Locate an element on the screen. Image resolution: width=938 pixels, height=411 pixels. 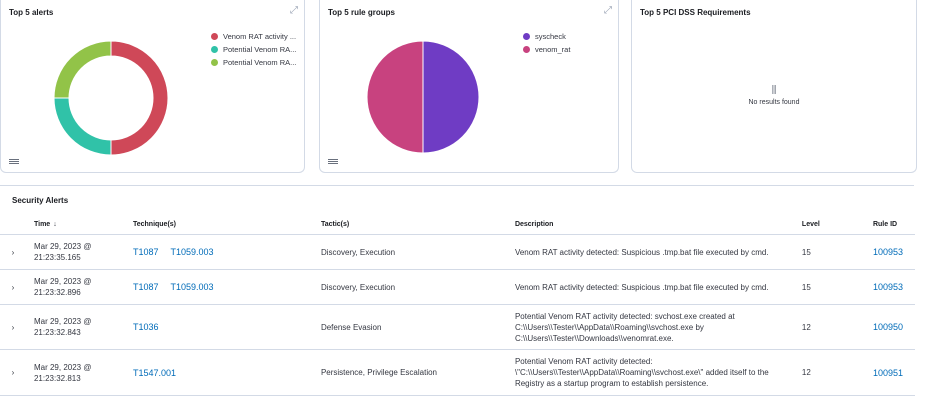
header-label: Level is located at coordinates (810, 224).